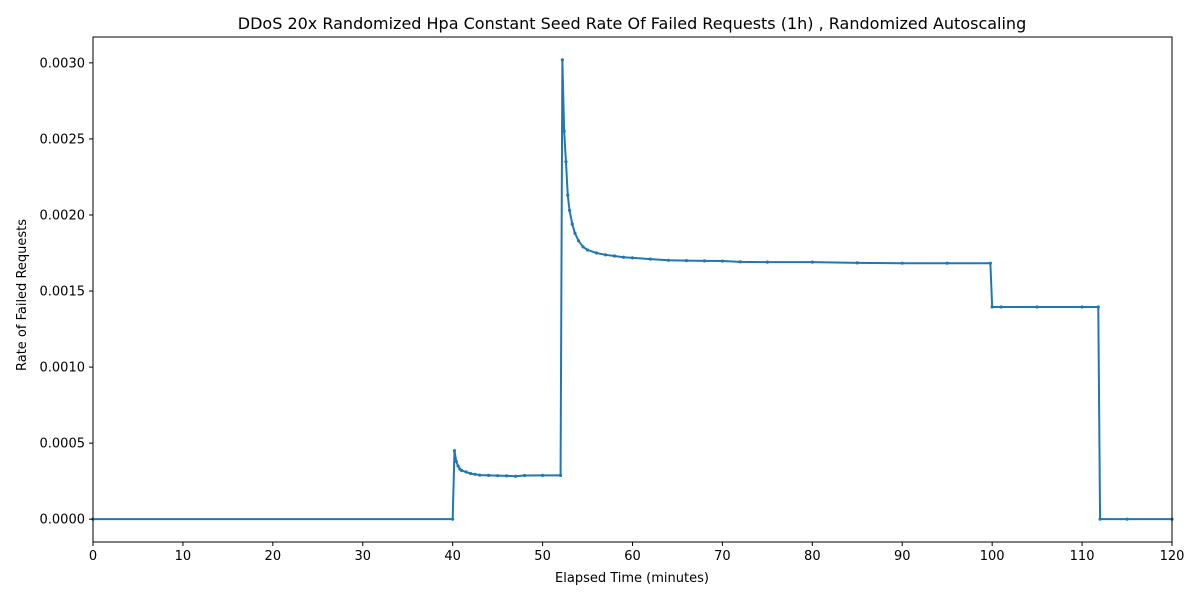 The image size is (1200, 600). I want to click on x-axis: 0 10 20 30 40 50 60 70 80 90 100 110 120, so click(637, 553).